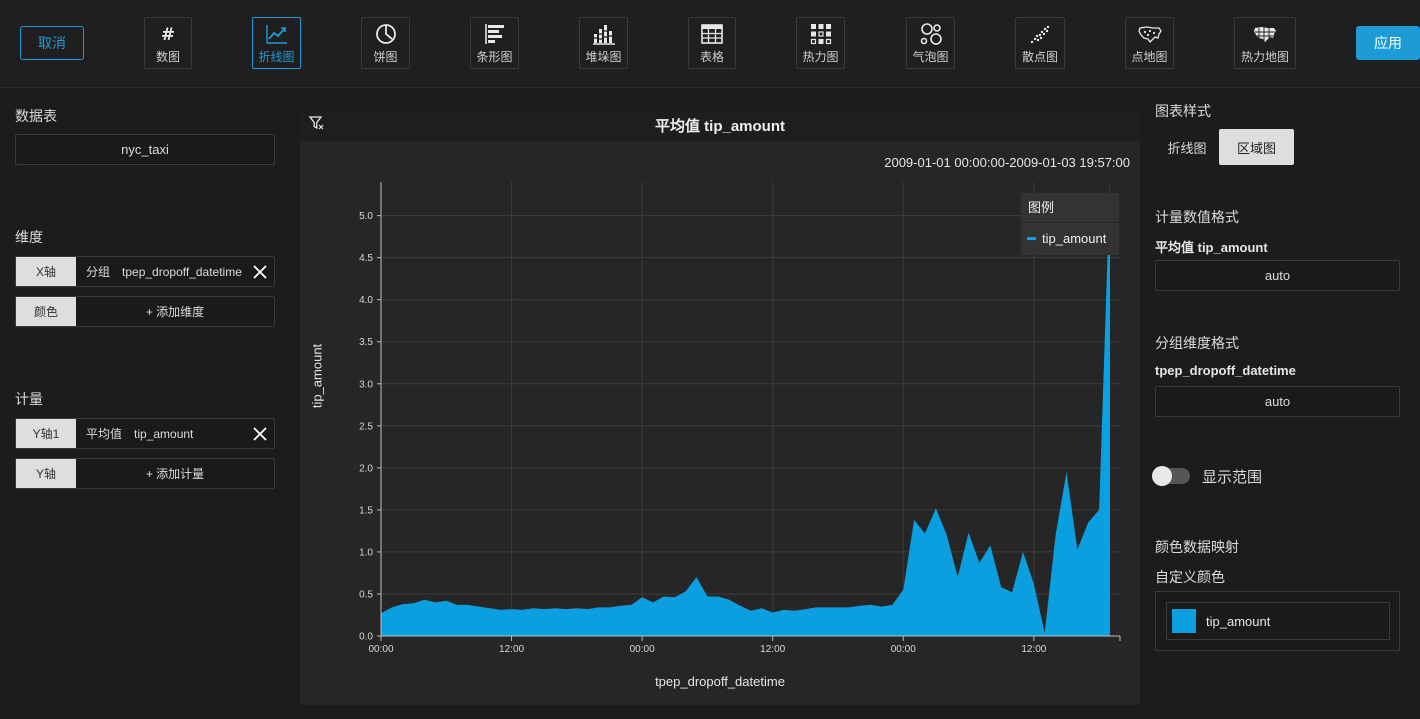 The height and width of the screenshot is (719, 1420). I want to click on chart-type-pie: 饼图, so click(385, 43).